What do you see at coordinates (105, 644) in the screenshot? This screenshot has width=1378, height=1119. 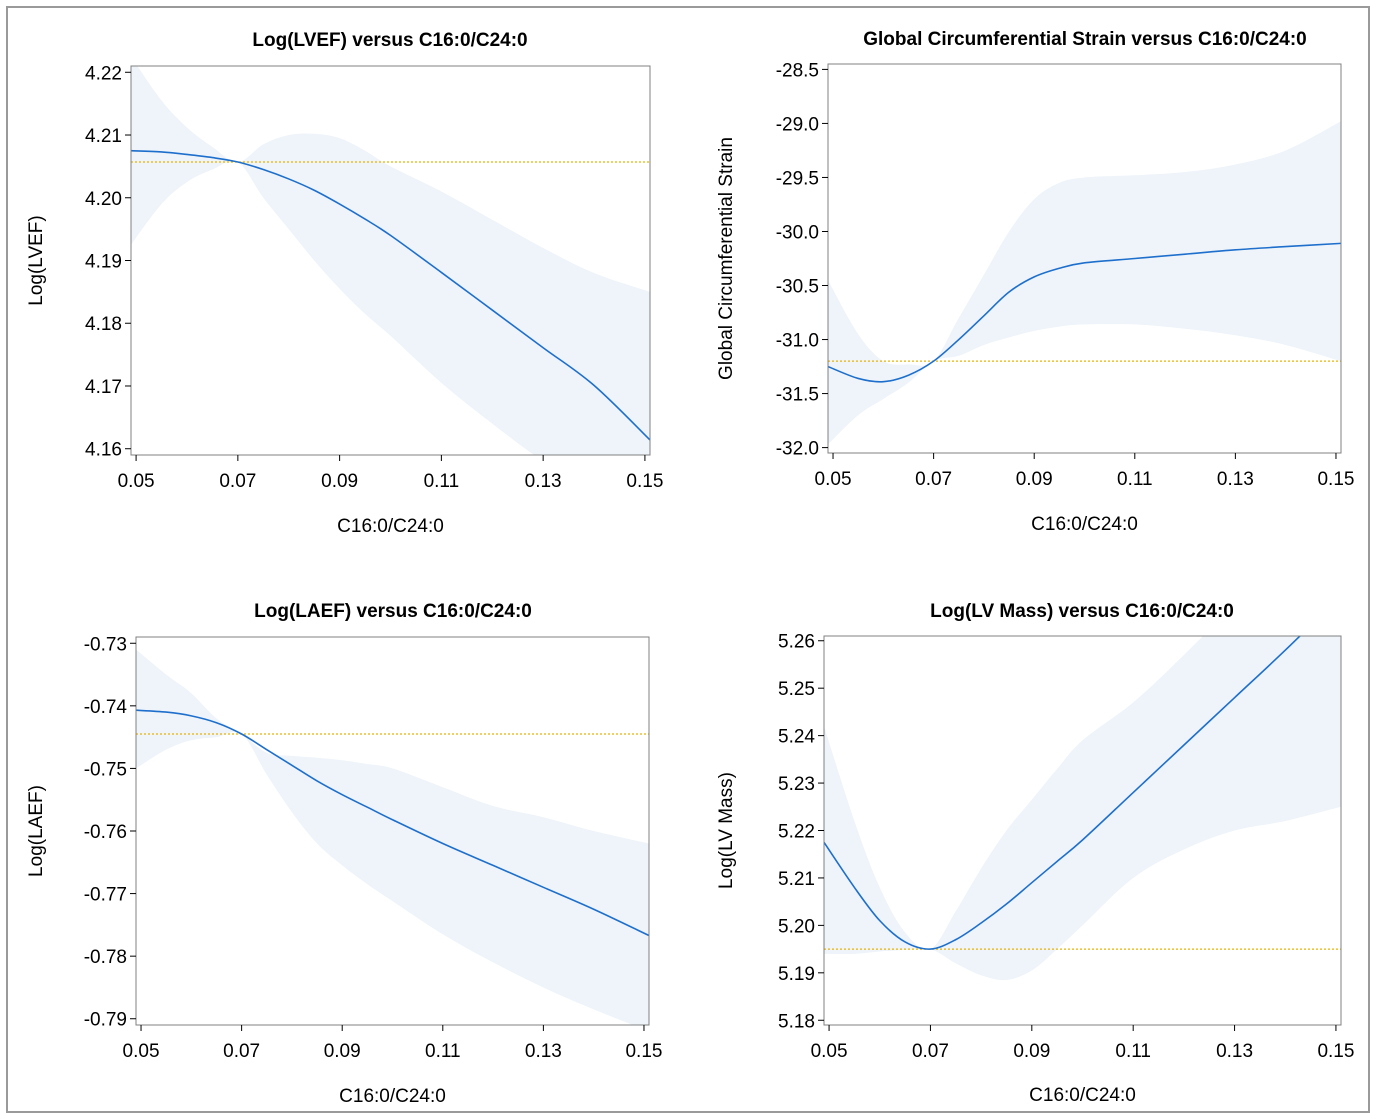 I see `y-tick-label: -0.73` at bounding box center [105, 644].